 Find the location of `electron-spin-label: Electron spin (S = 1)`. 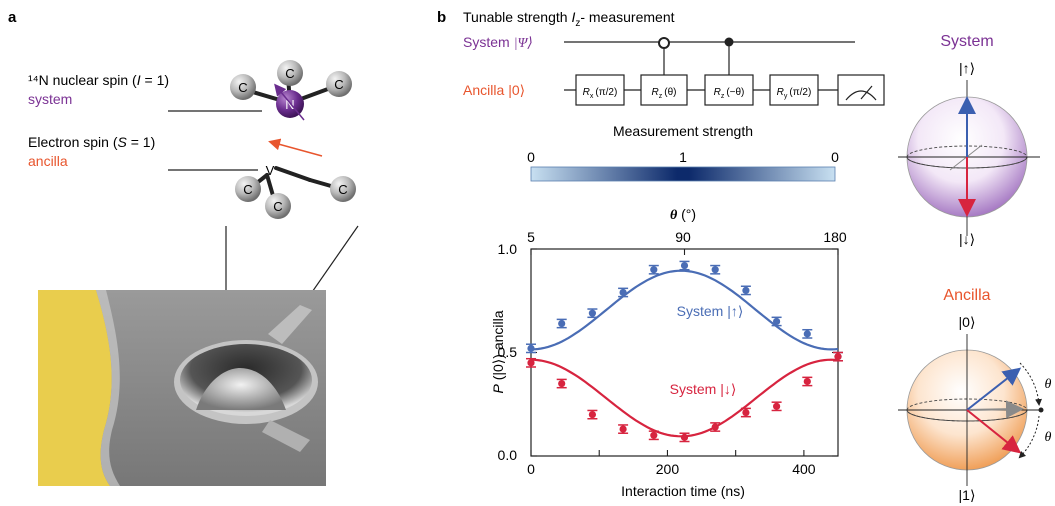

electron-spin-label: Electron spin (S = 1) is located at coordinates (91, 142).